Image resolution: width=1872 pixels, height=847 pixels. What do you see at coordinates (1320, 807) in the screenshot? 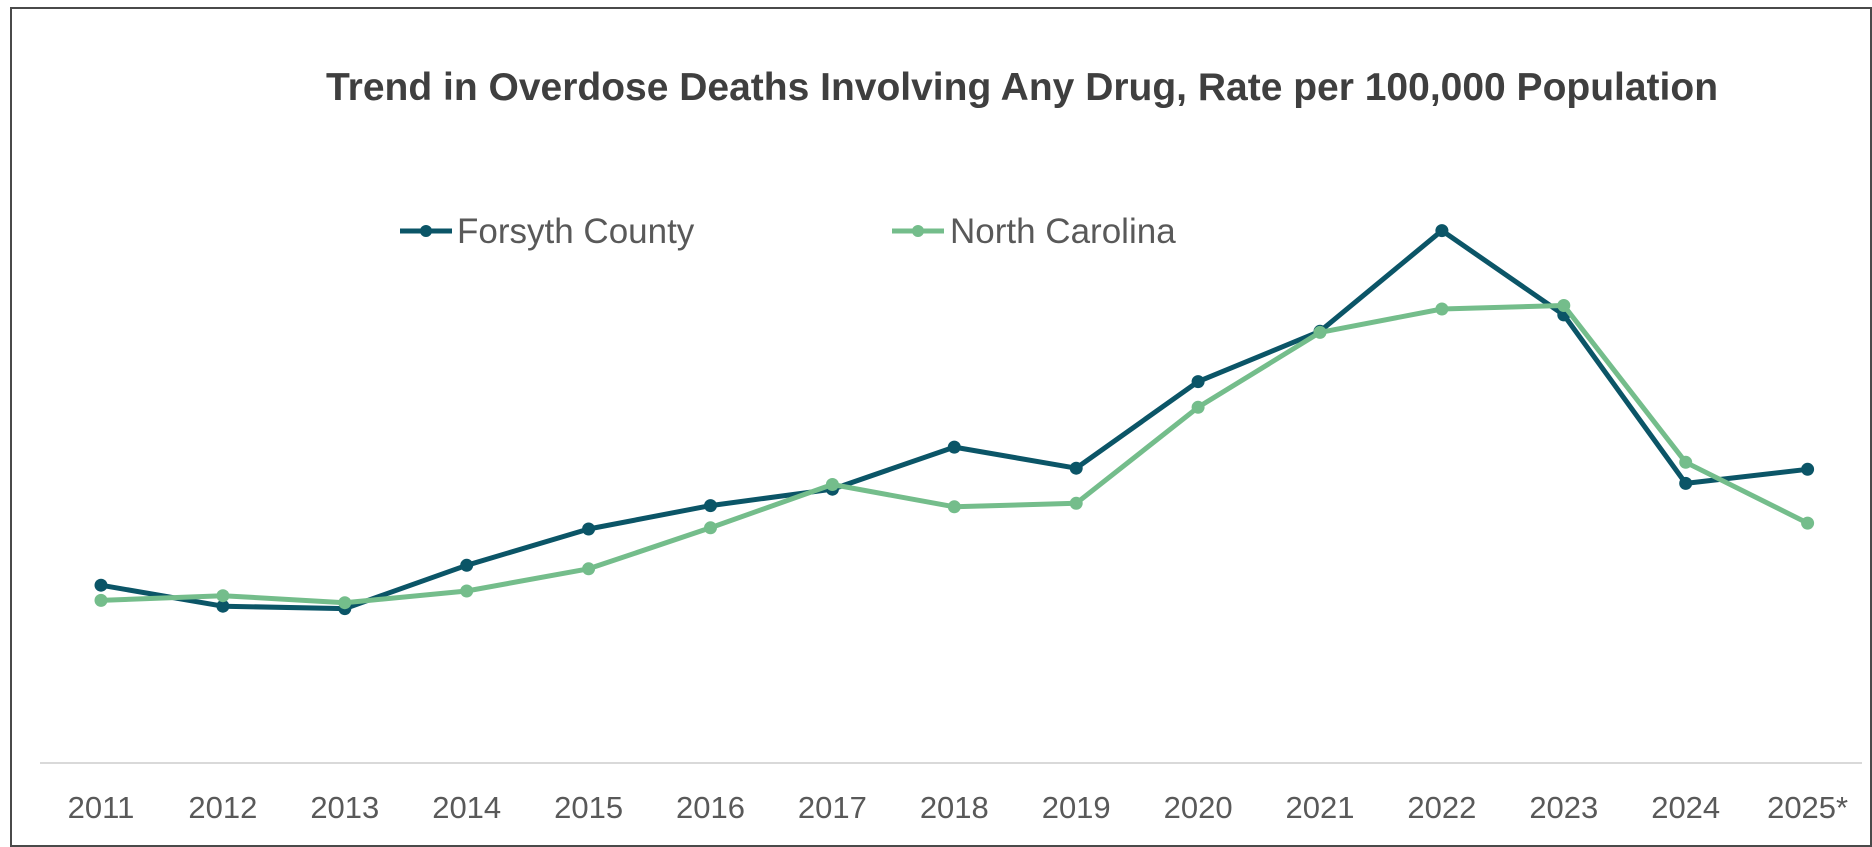
I see `x-tick-label: 2021` at bounding box center [1320, 807].